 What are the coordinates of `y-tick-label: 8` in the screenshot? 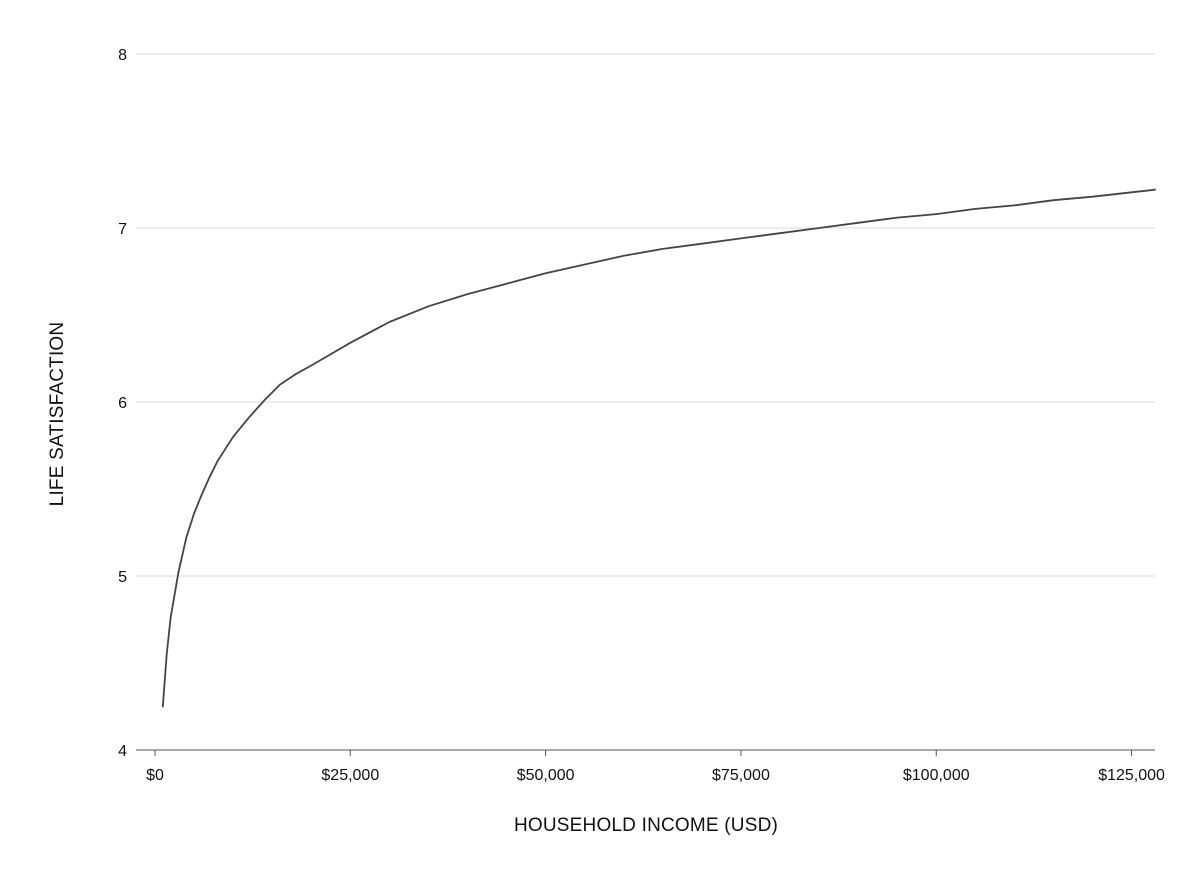 It's located at (122, 55).